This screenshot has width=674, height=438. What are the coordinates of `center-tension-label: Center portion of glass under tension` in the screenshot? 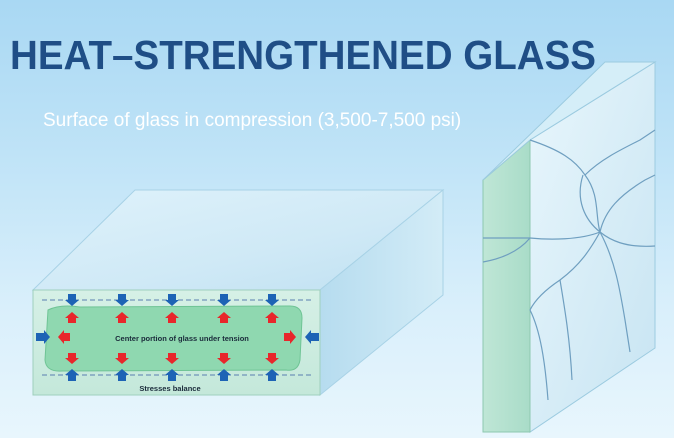 It's located at (182, 338).